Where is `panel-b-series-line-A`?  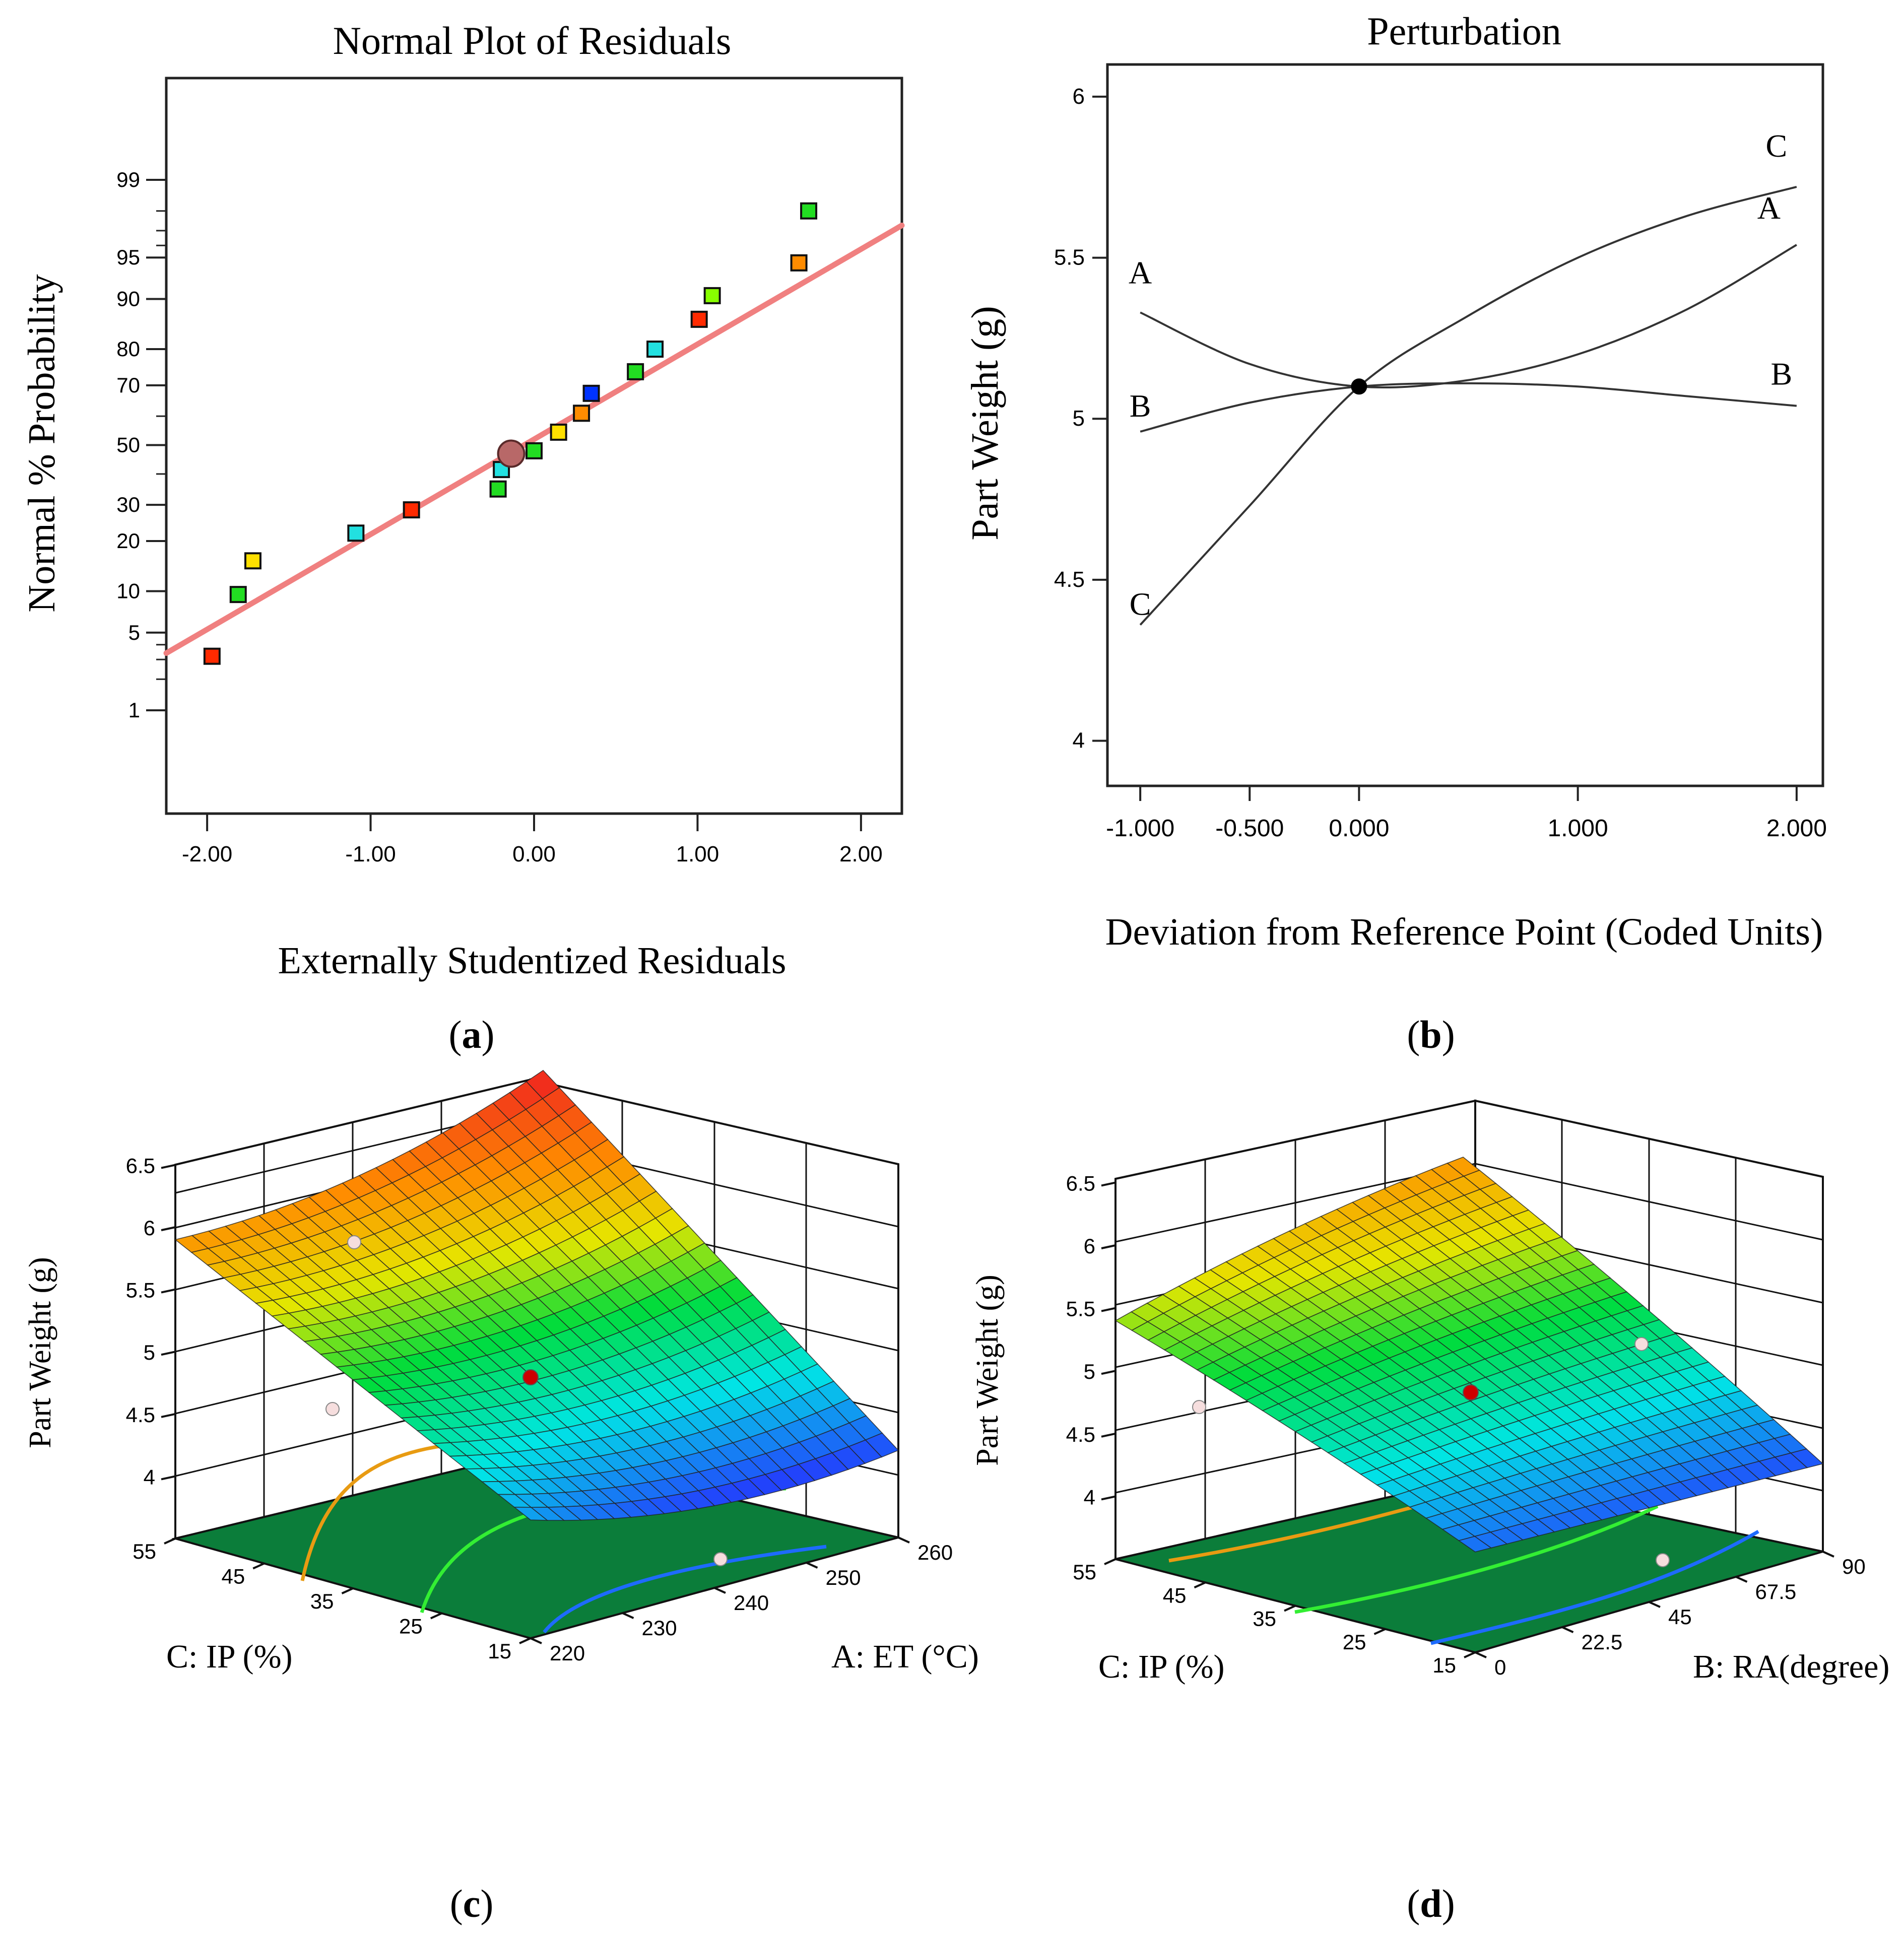
panel-b-series-line-A is located at coordinates (1468, 316).